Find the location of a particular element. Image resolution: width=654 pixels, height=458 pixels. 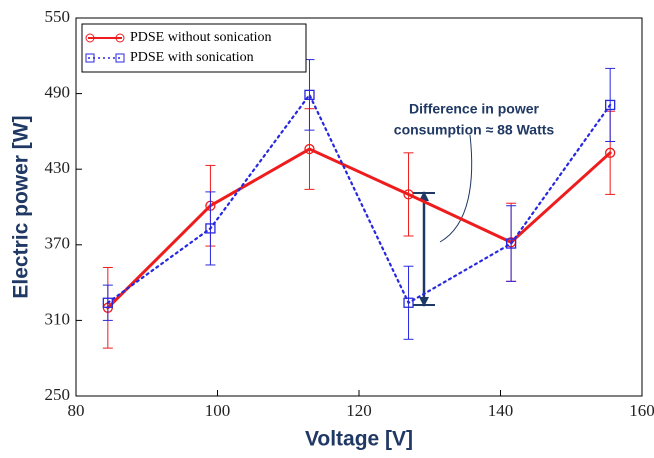

x-tick-label: 100 is located at coordinates (218, 410).